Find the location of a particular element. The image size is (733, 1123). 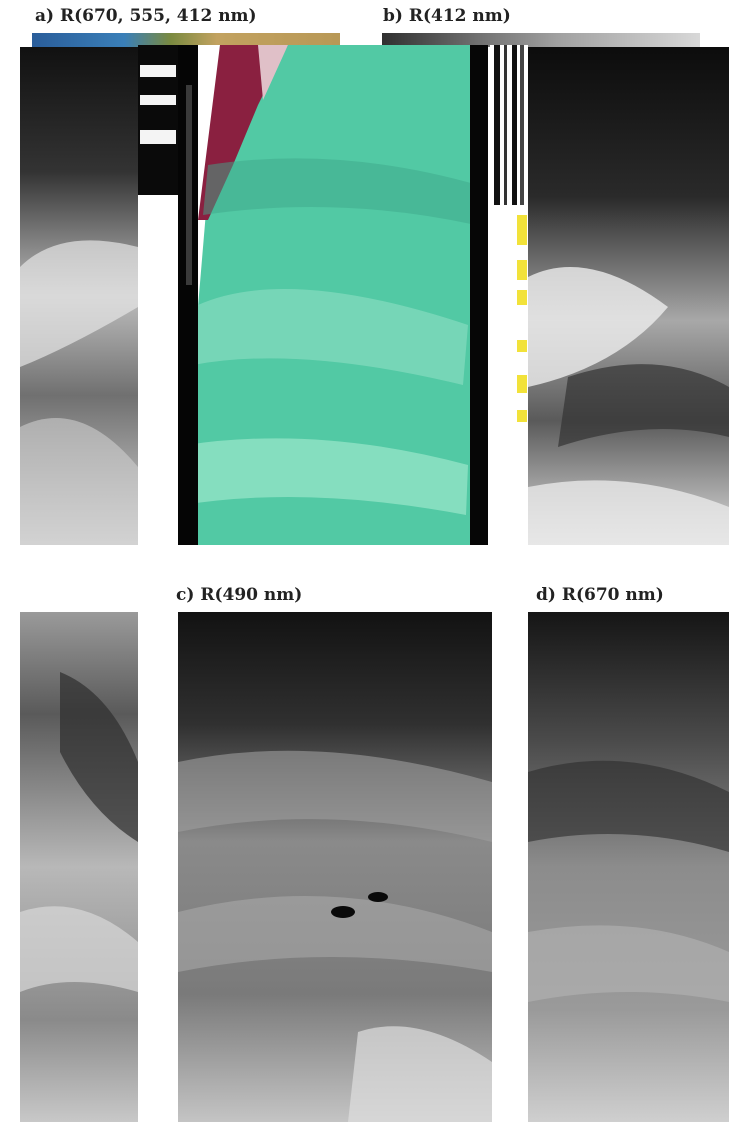

panel-b-top-strip is located at coordinates (541, 40).